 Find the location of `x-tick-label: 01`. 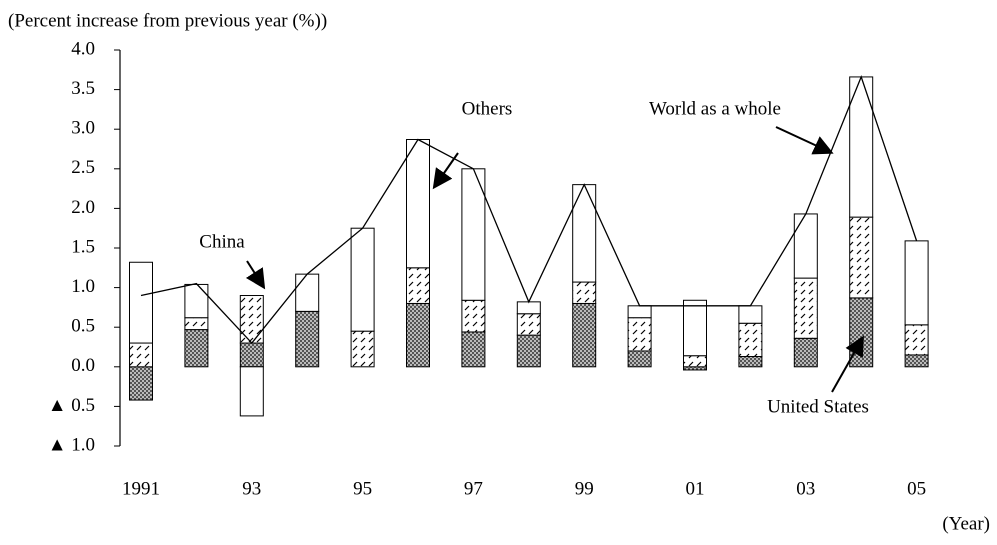

x-tick-label: 01 is located at coordinates (695, 488).